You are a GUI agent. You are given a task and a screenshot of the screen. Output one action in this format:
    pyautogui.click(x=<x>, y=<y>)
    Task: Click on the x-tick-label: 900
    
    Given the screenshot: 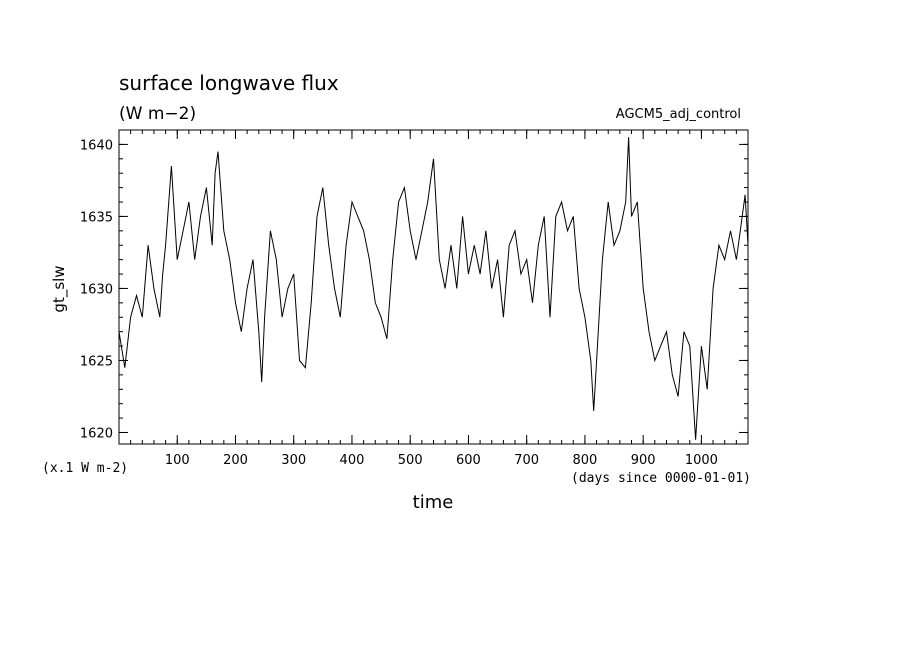 What is the action you would take?
    pyautogui.click(x=643, y=460)
    